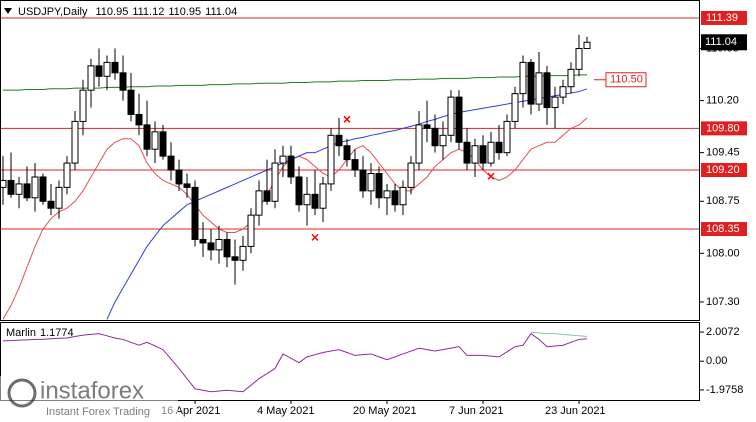 Image resolution: width=756 pixels, height=422 pixels. Describe the element at coordinates (723, 201) in the screenshot. I see `y-tick-label: 108.75` at that location.